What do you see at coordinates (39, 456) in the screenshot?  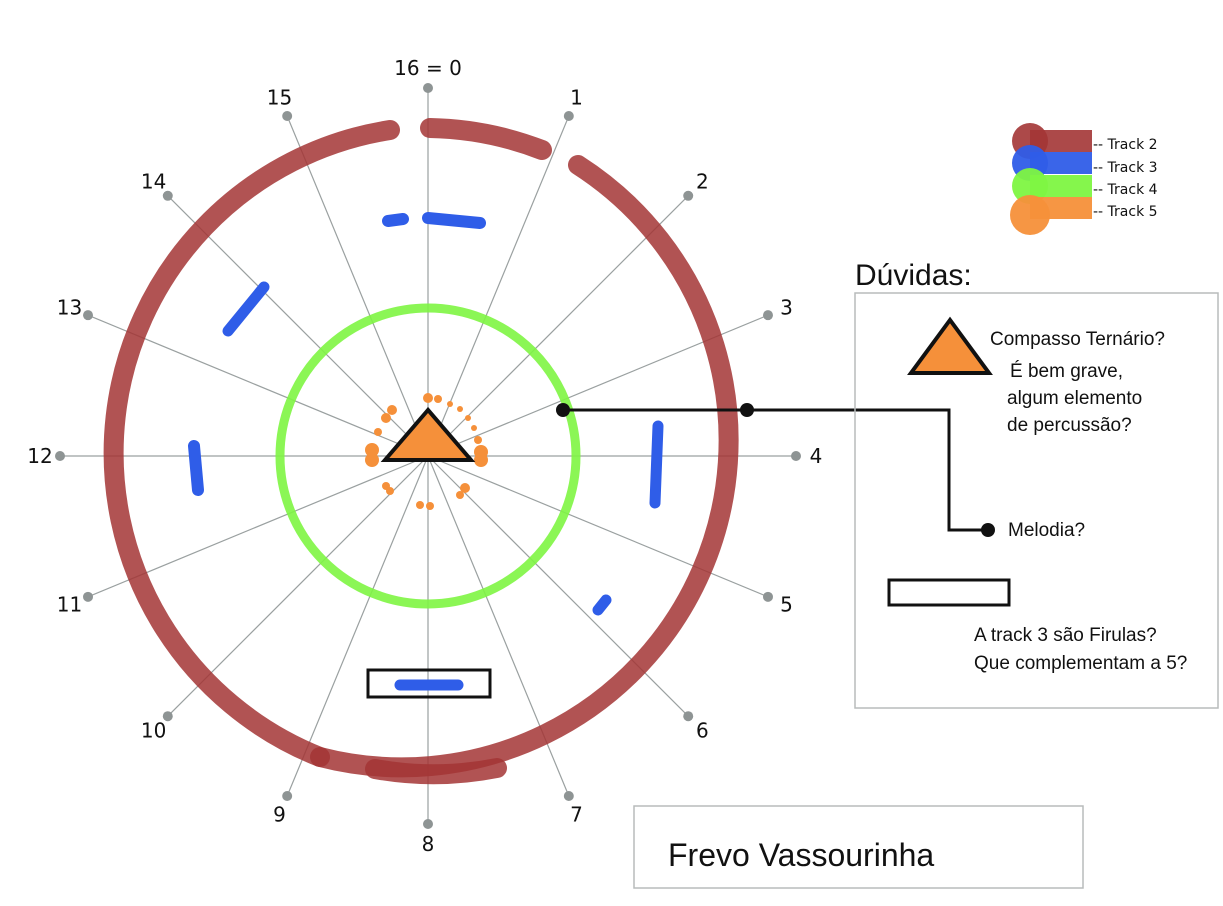 I see `spoke-label-12: 12` at bounding box center [39, 456].